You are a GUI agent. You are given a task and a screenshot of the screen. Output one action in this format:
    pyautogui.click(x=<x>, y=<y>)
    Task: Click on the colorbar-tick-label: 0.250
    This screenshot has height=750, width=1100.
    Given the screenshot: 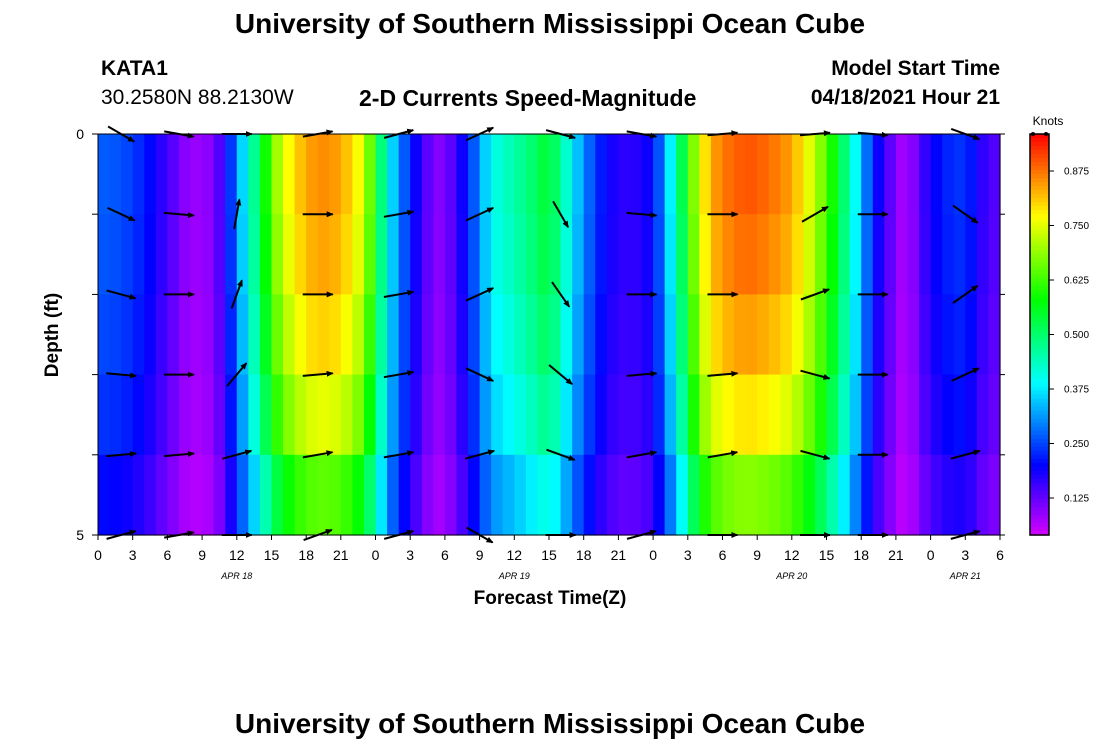 What is the action you would take?
    pyautogui.click(x=1076, y=444)
    